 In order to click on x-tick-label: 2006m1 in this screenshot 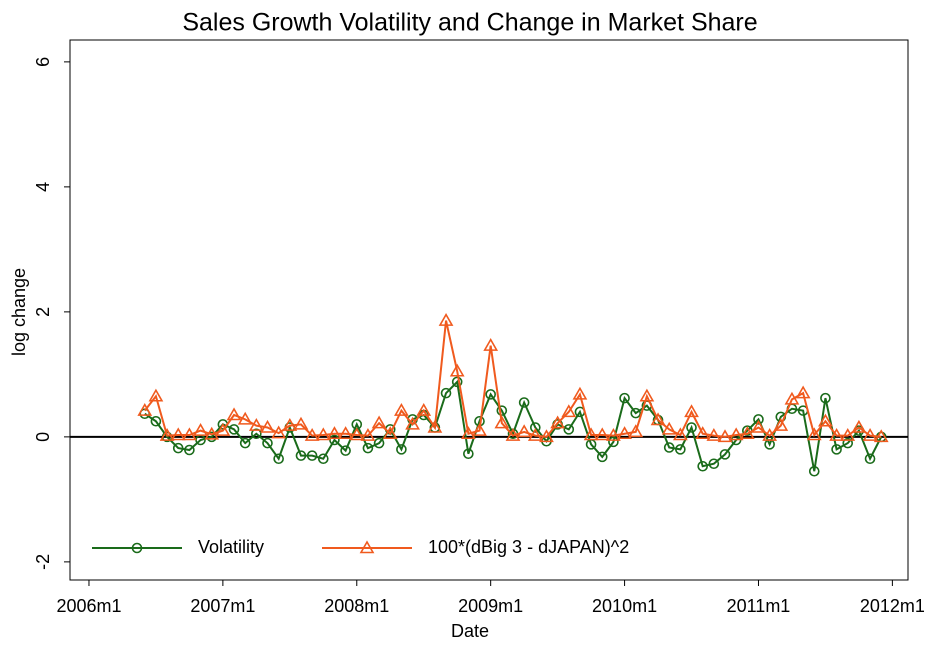, I will do `click(88, 606)`.